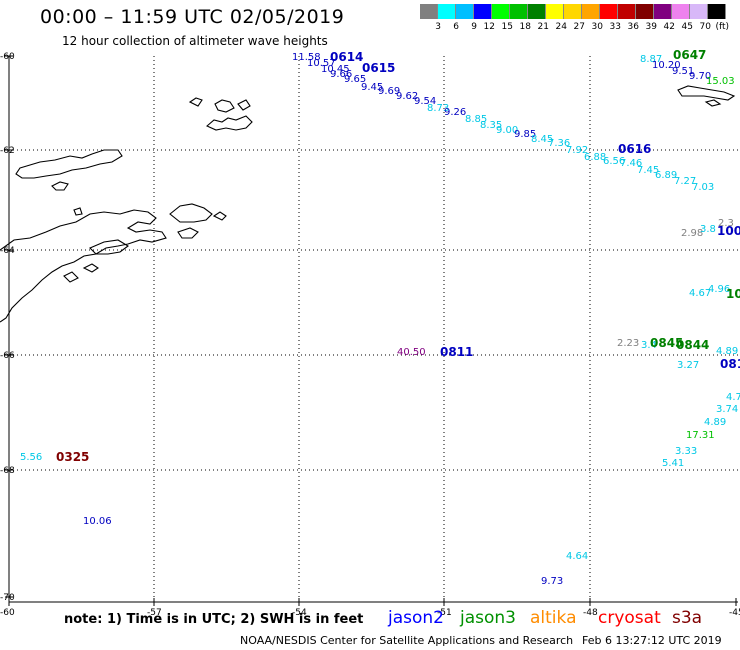 The image size is (740, 650). I want to click on swh-value: 9.65, so click(355, 79).